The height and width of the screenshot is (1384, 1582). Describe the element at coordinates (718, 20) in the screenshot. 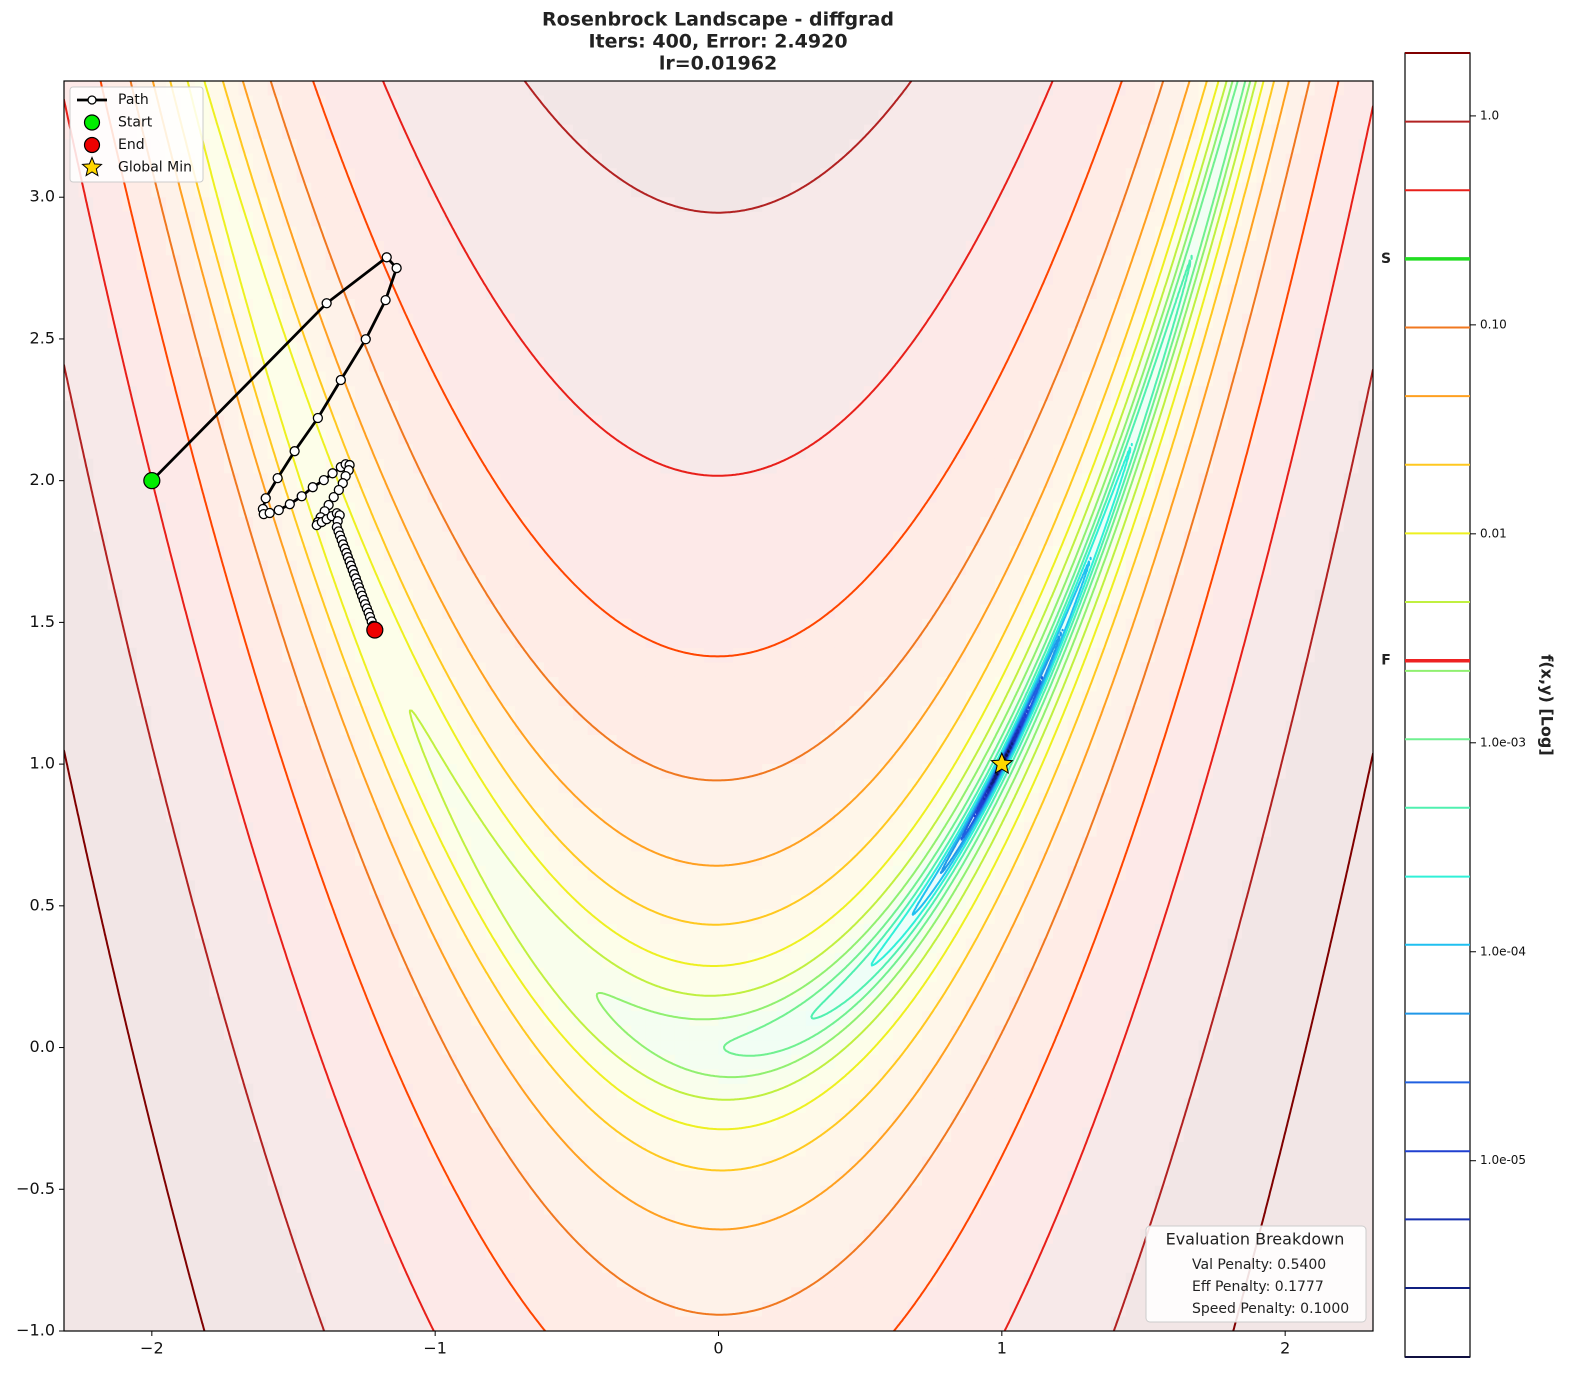

I see `chart-title: Rosenbrock Landscape - diffgrad` at that location.